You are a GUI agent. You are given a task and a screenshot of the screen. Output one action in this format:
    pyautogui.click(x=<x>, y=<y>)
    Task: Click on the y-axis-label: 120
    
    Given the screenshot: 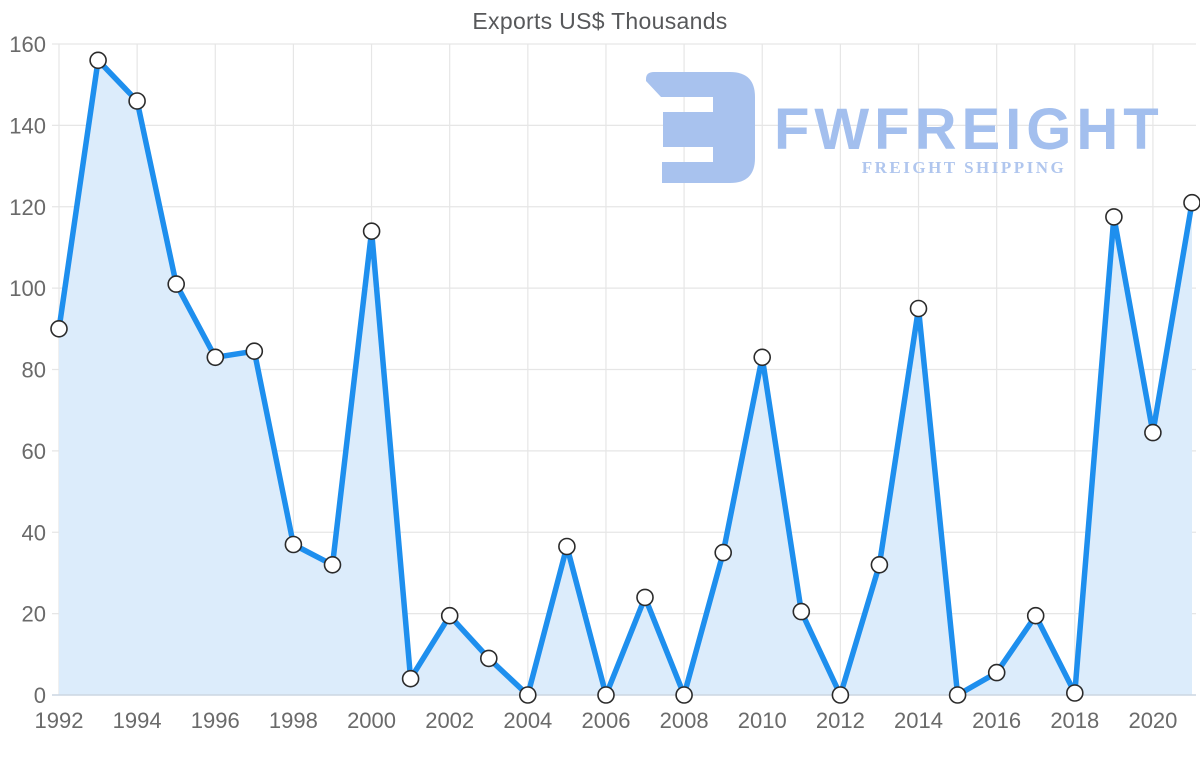 What is the action you would take?
    pyautogui.click(x=27, y=207)
    